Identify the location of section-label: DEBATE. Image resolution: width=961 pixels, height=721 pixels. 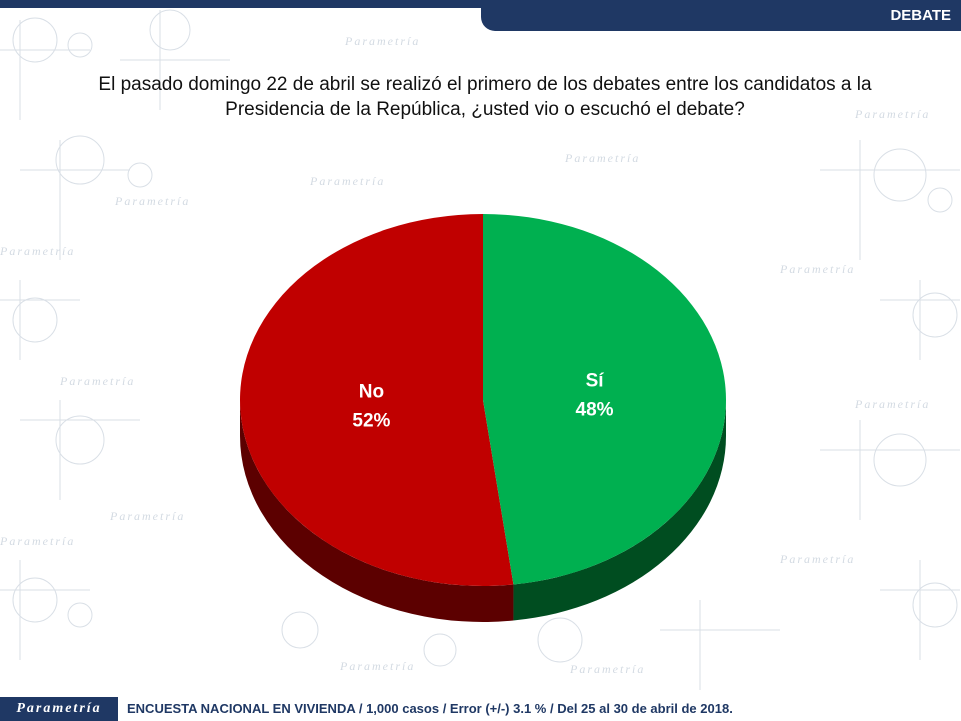
(920, 15).